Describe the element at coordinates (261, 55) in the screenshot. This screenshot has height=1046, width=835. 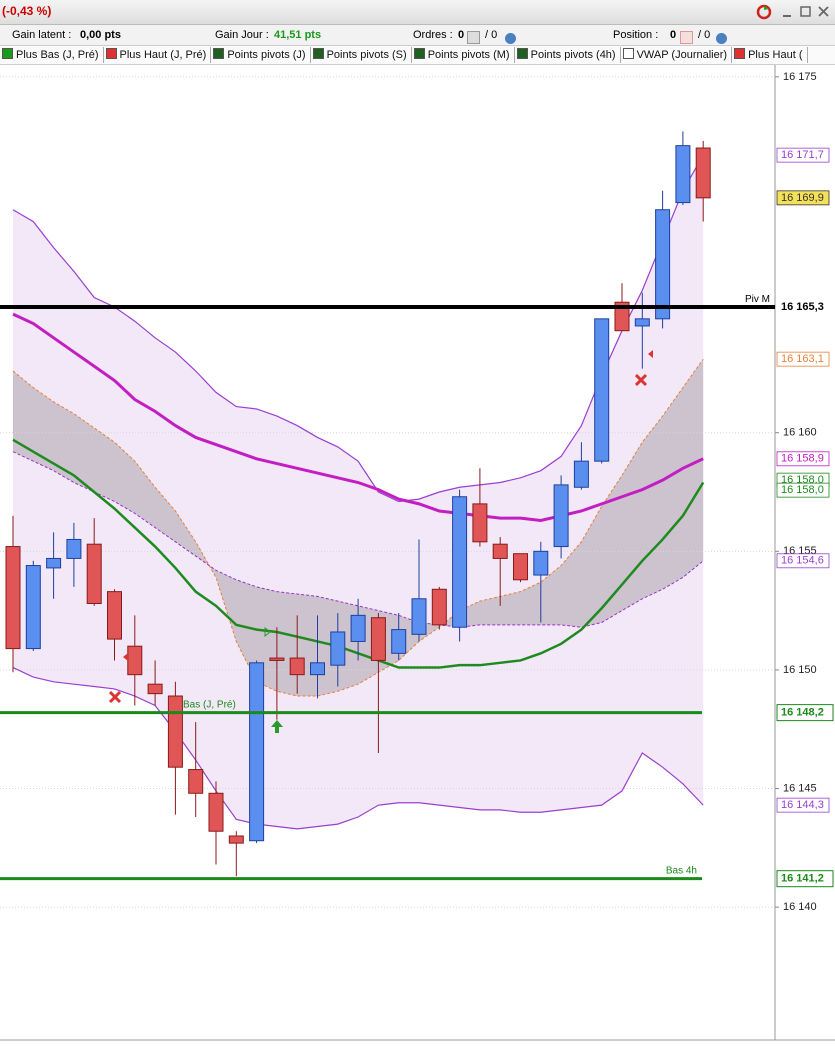
I see `indicator-tab: Points pivots (J)` at that location.